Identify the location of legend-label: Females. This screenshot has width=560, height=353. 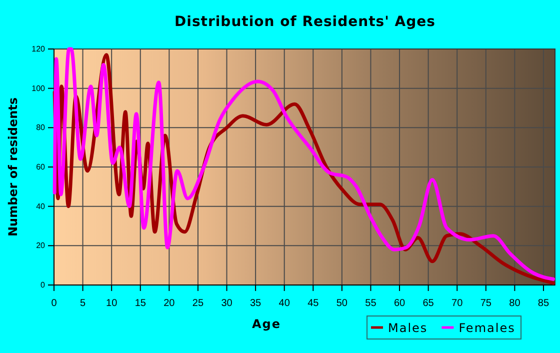
(487, 328).